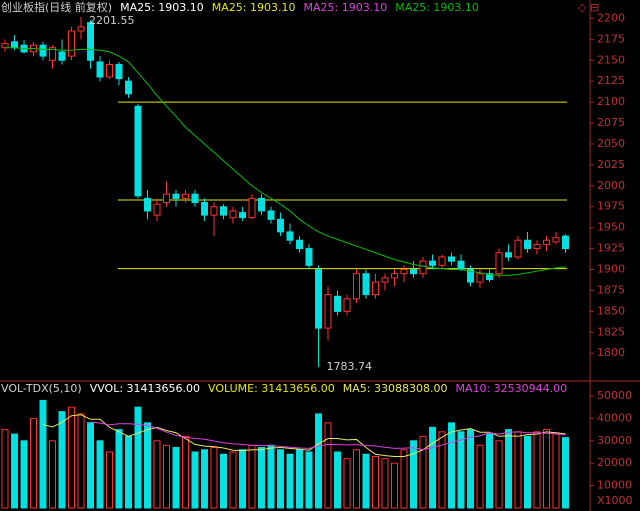 This screenshot has height=511, width=640. Describe the element at coordinates (611, 269) in the screenshot. I see `y-tick-label: 1900` at that location.